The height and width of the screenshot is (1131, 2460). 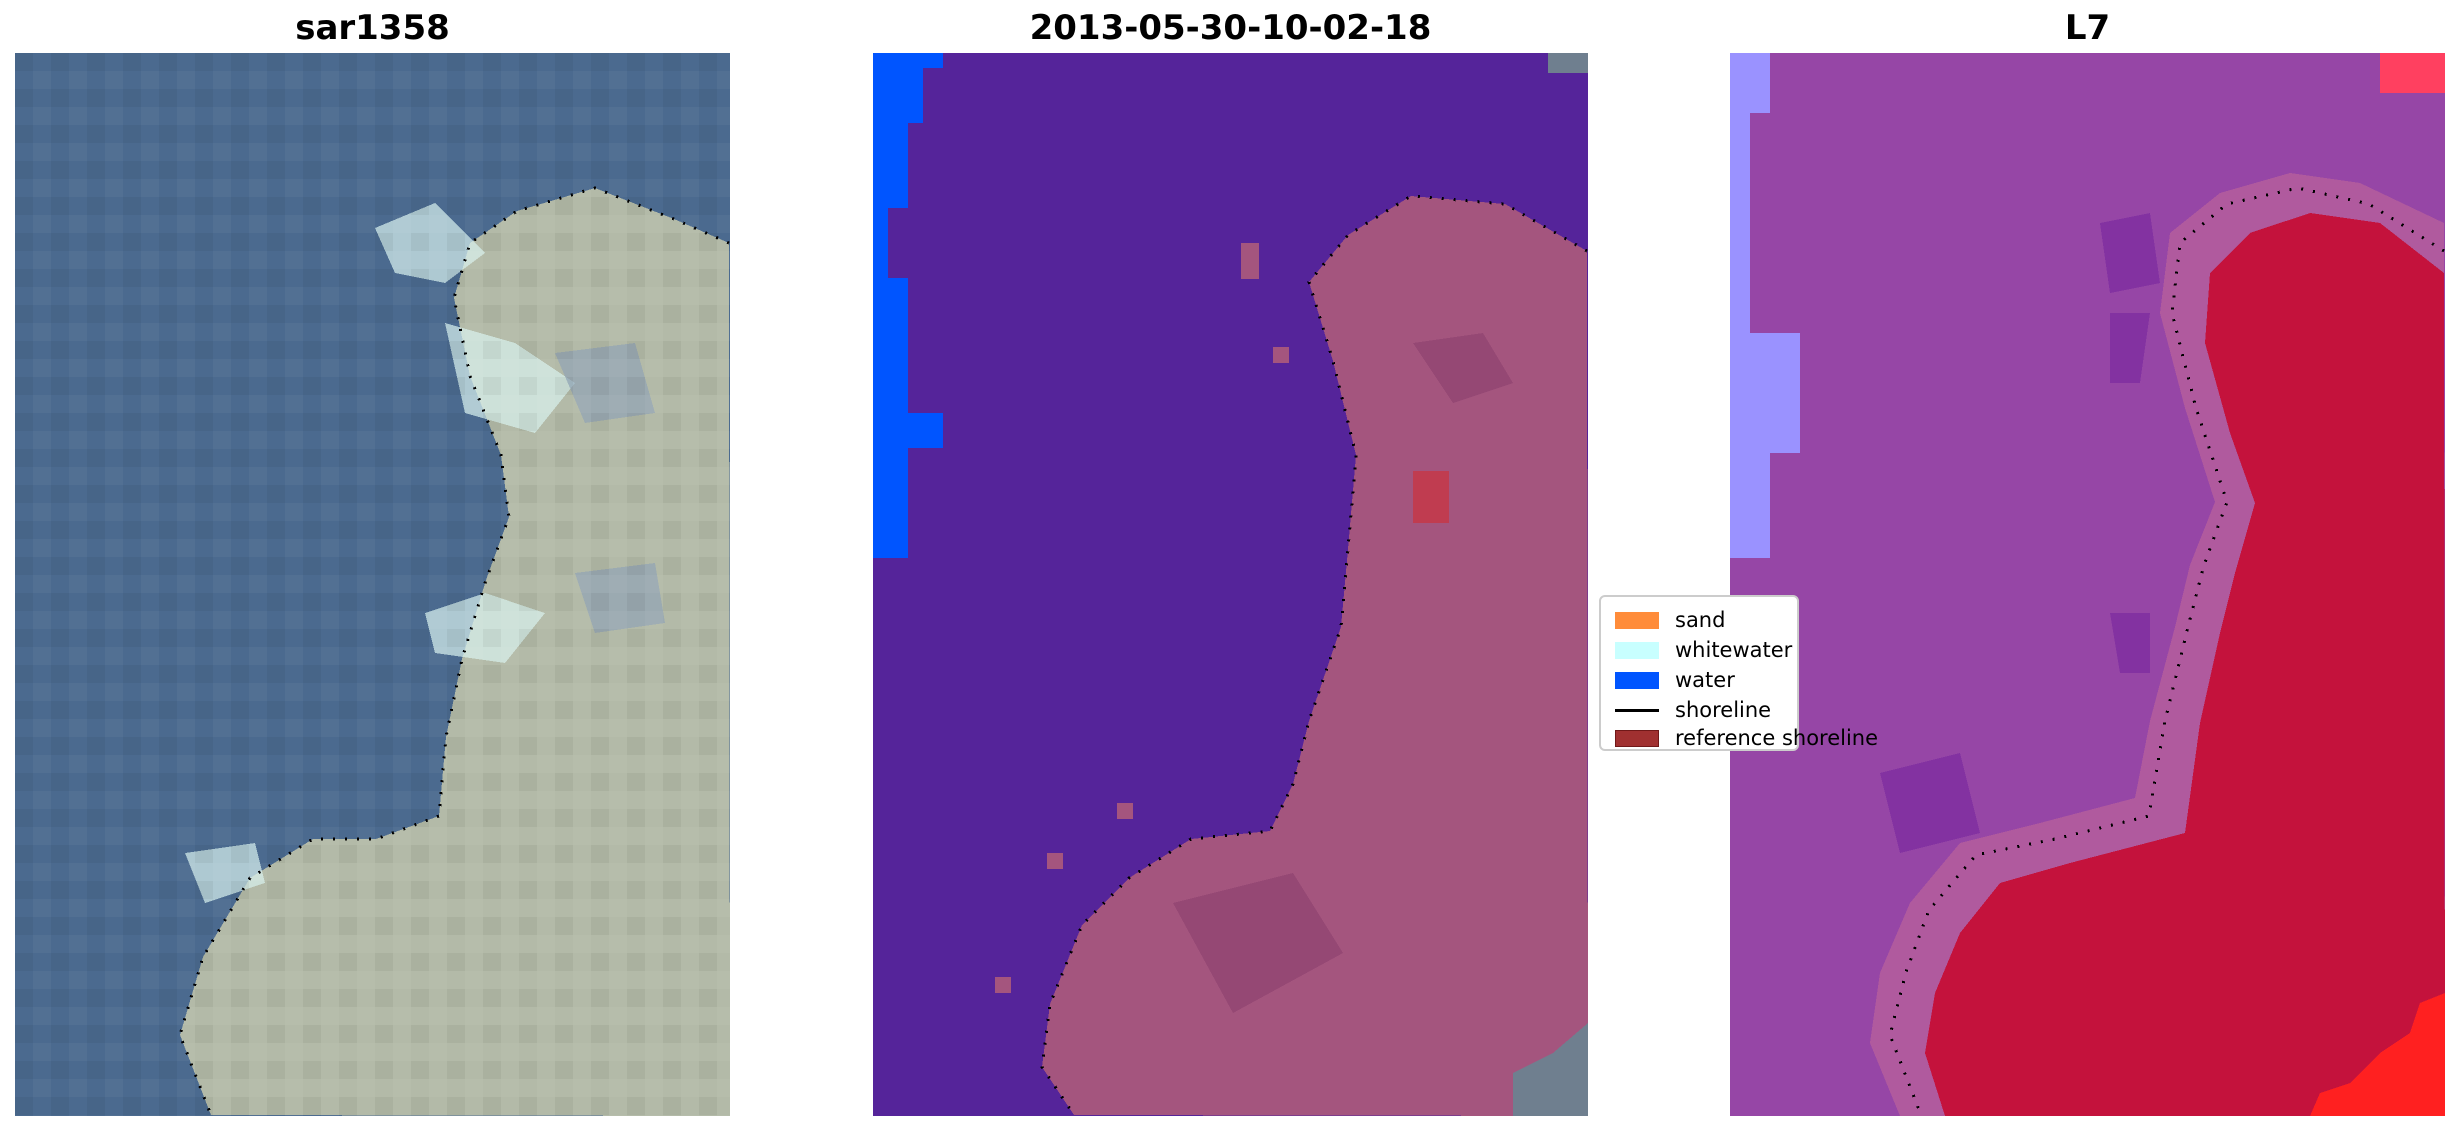 I want to click on legend-item-whitewater: whitewater, so click(x=1703, y=650).